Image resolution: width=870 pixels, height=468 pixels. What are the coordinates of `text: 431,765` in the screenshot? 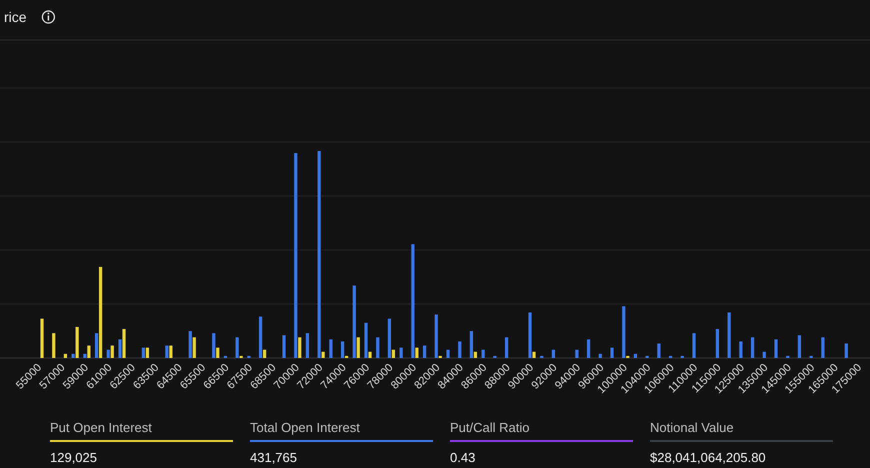 It's located at (273, 457).